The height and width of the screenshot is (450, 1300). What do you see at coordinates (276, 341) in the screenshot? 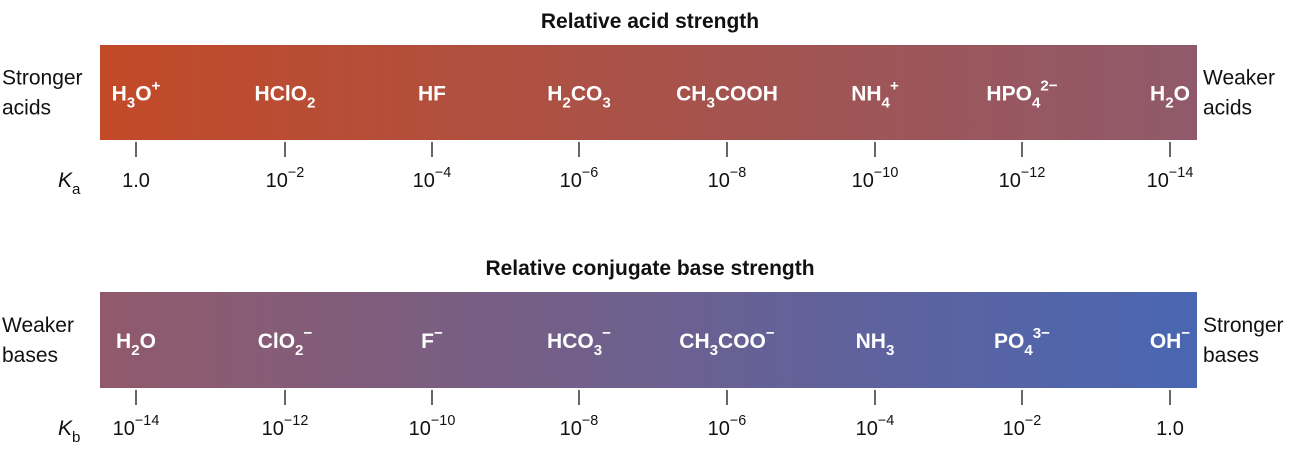
I see `text-part: ClO` at bounding box center [276, 341].